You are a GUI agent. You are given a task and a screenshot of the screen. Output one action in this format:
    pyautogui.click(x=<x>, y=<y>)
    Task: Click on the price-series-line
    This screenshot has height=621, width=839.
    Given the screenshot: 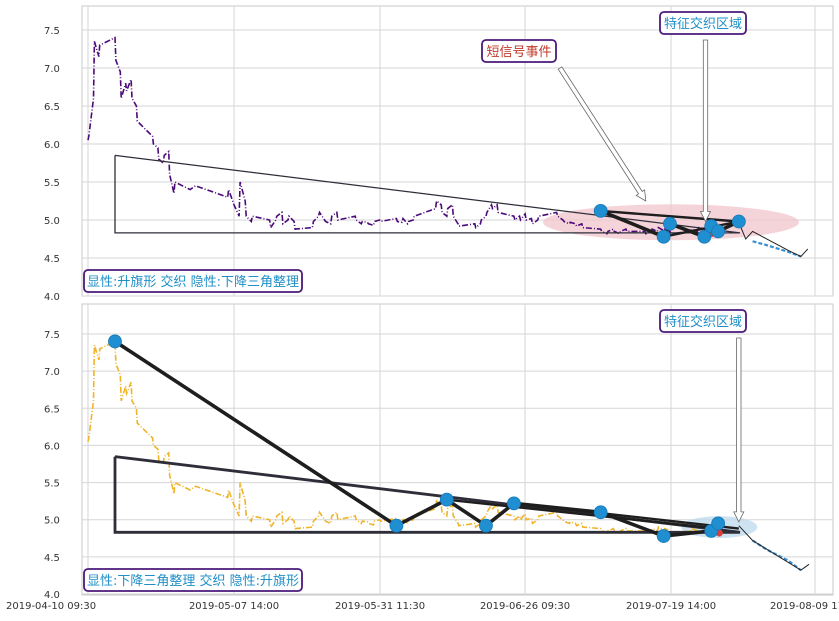 What is the action you would take?
    pyautogui.click(x=777, y=249)
    